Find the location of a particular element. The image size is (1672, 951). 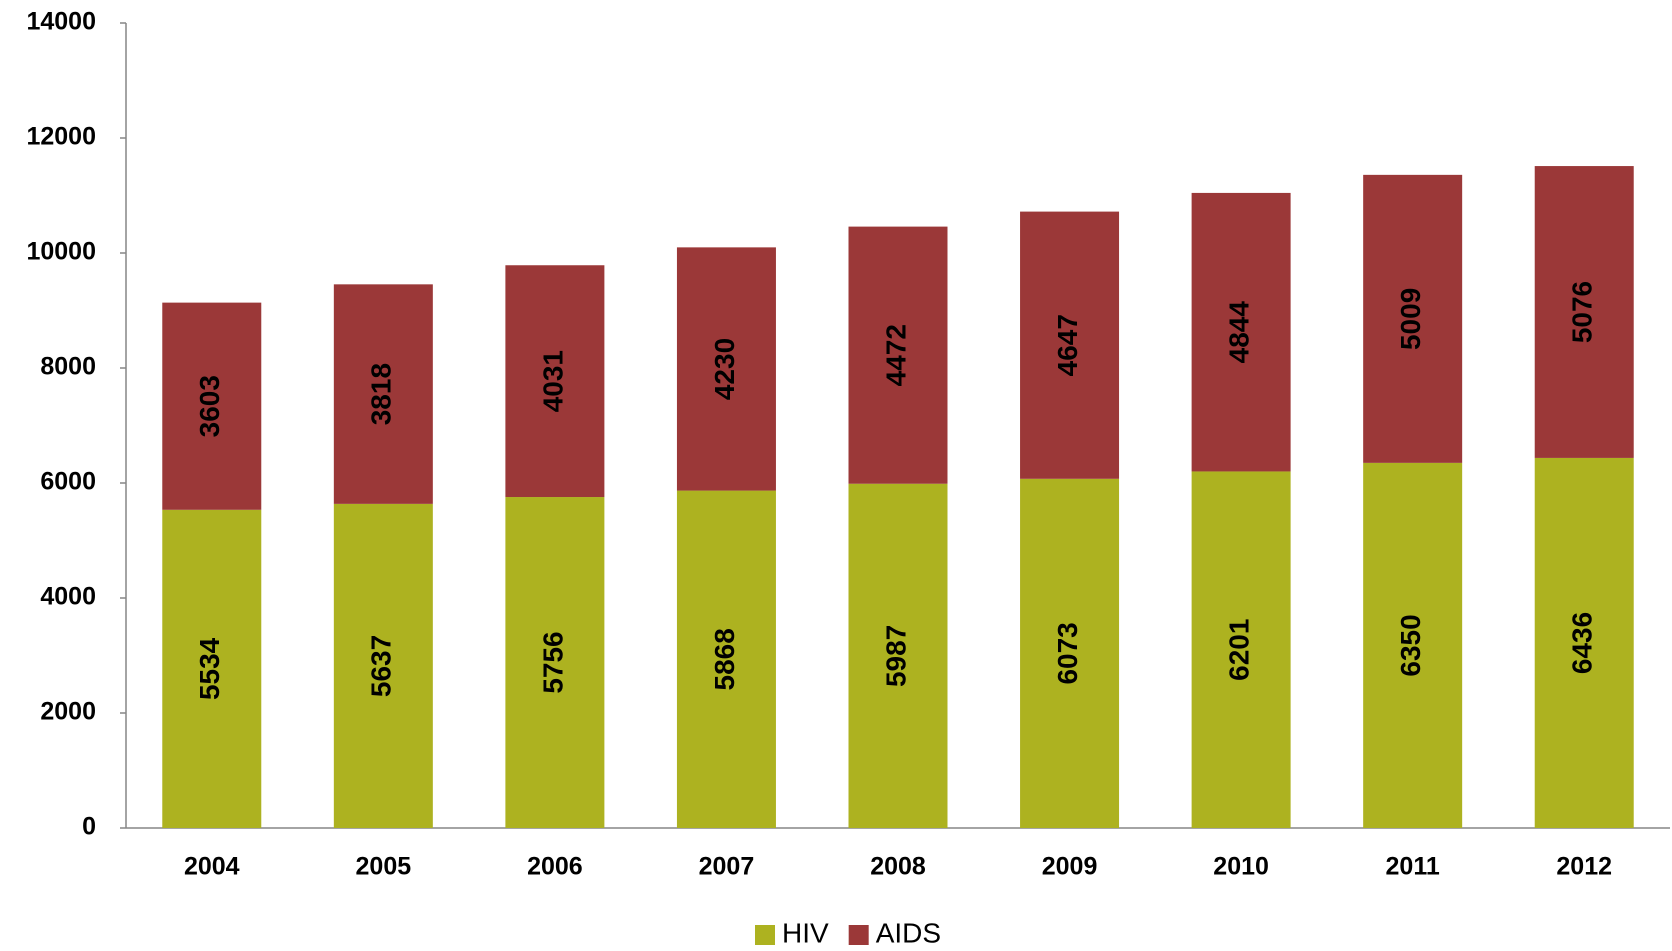

data-label: 6201 is located at coordinates (1239, 650).